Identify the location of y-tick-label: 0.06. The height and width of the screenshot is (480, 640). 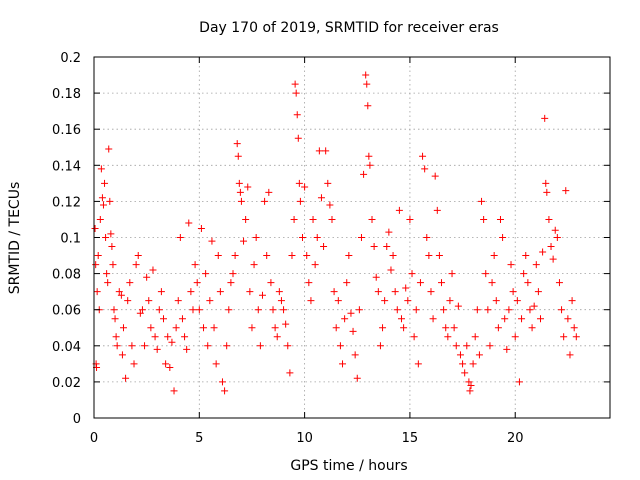
(66, 311).